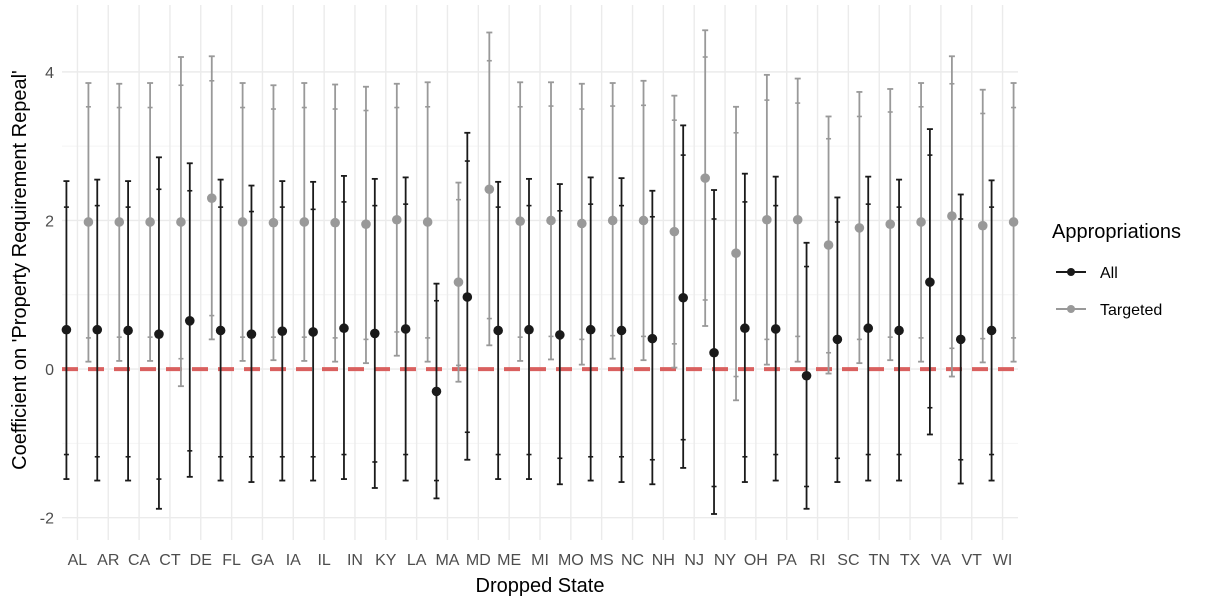 The width and height of the screenshot is (1212, 601). Describe the element at coordinates (417, 560) in the screenshot. I see `x-tick-label: LA` at that location.